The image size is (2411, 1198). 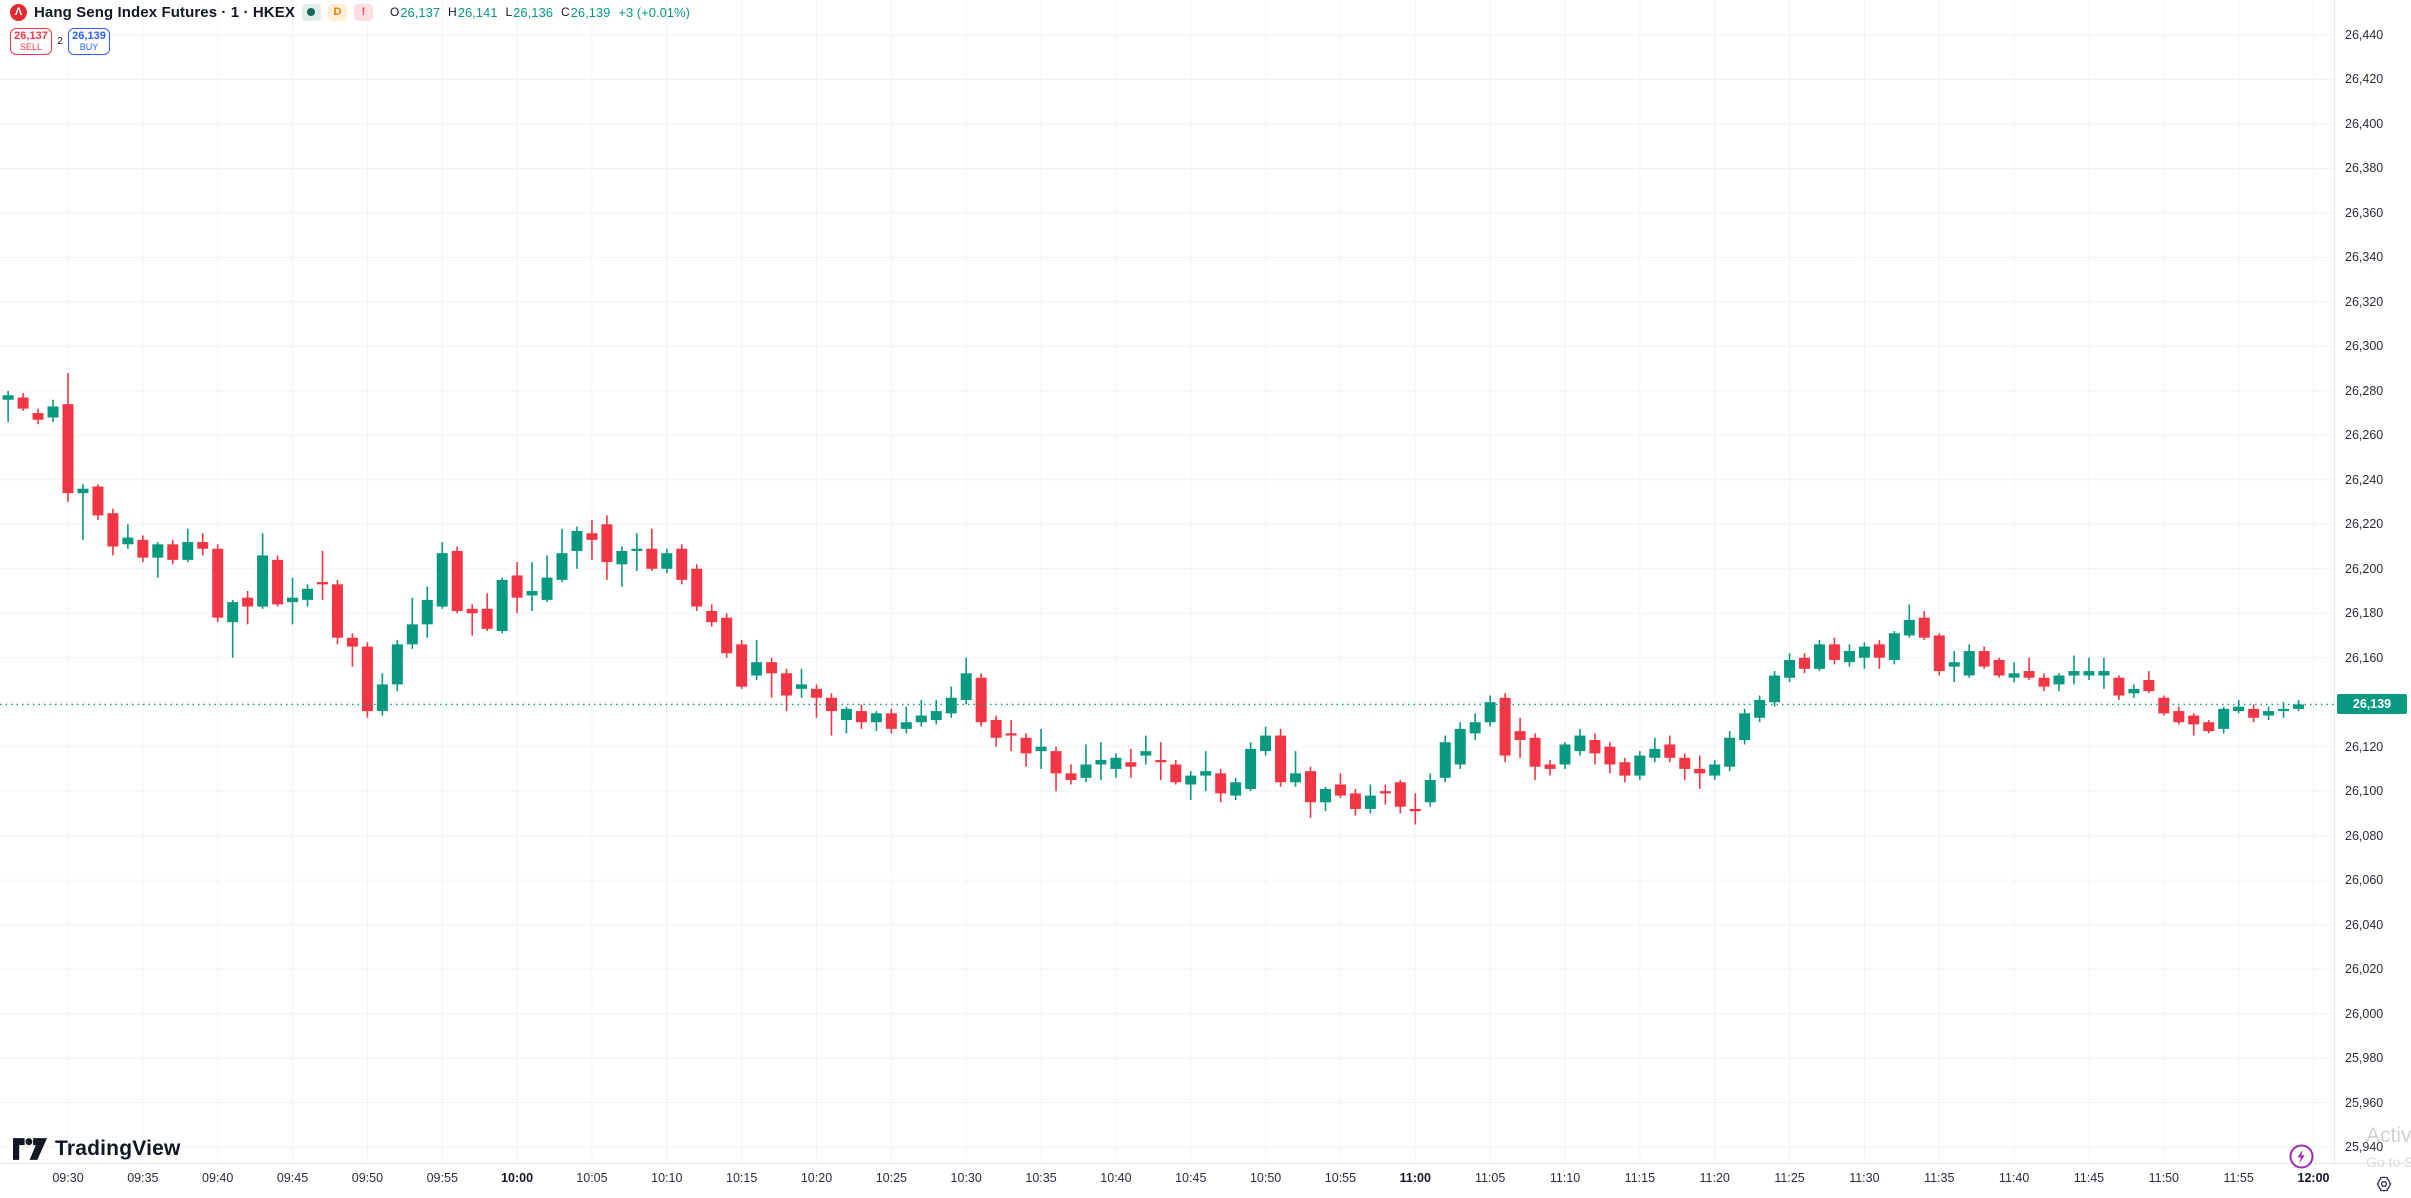 What do you see at coordinates (1565, 1178) in the screenshot?
I see `time-tick-label: 11:10` at bounding box center [1565, 1178].